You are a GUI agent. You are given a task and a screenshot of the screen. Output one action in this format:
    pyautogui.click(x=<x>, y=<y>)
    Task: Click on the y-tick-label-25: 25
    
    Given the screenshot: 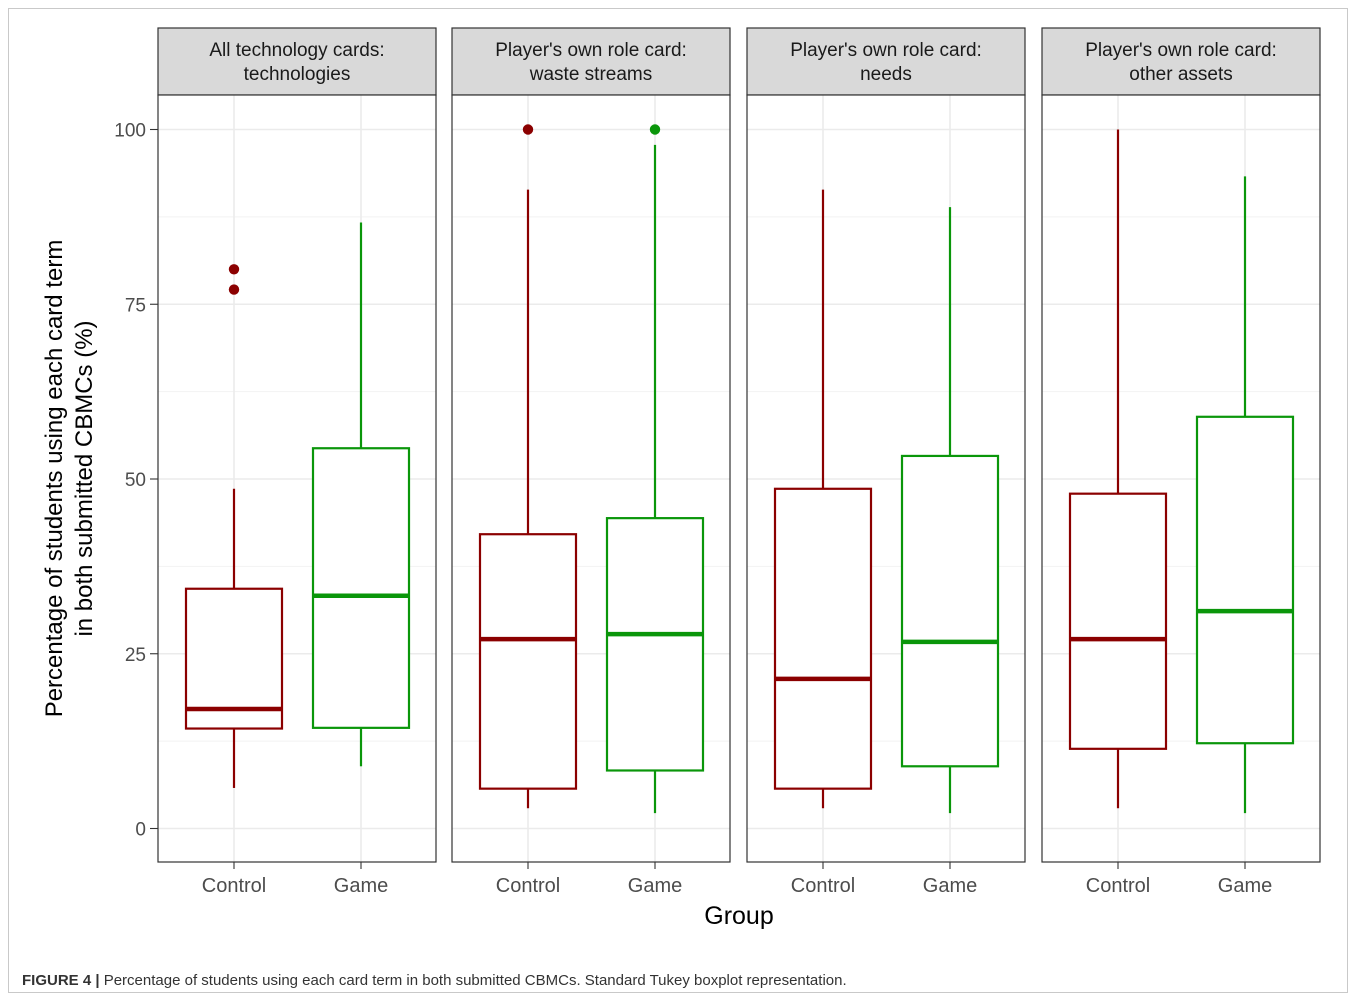 What is the action you would take?
    pyautogui.click(x=135, y=655)
    